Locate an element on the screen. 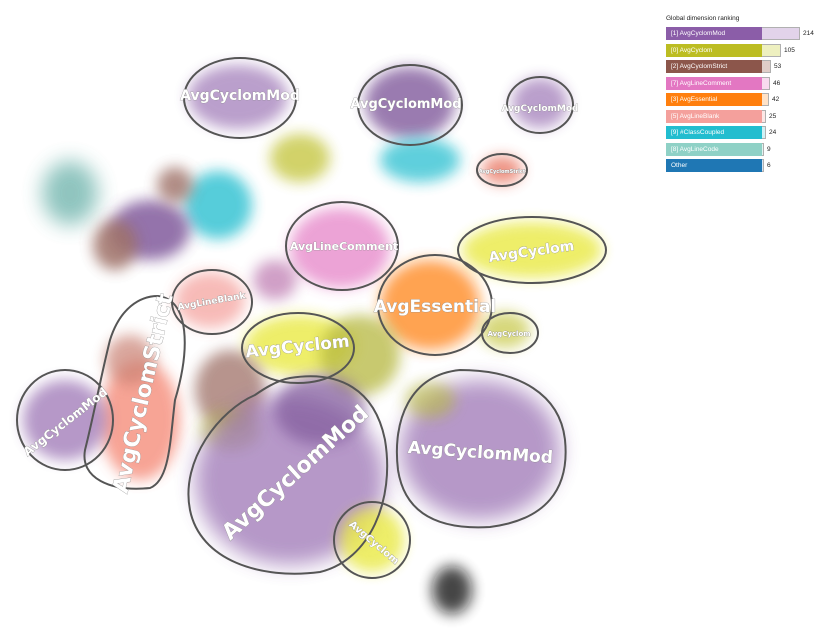  ranking-row: [1] AvgCyclomMod 214 is located at coordinates (746, 33).